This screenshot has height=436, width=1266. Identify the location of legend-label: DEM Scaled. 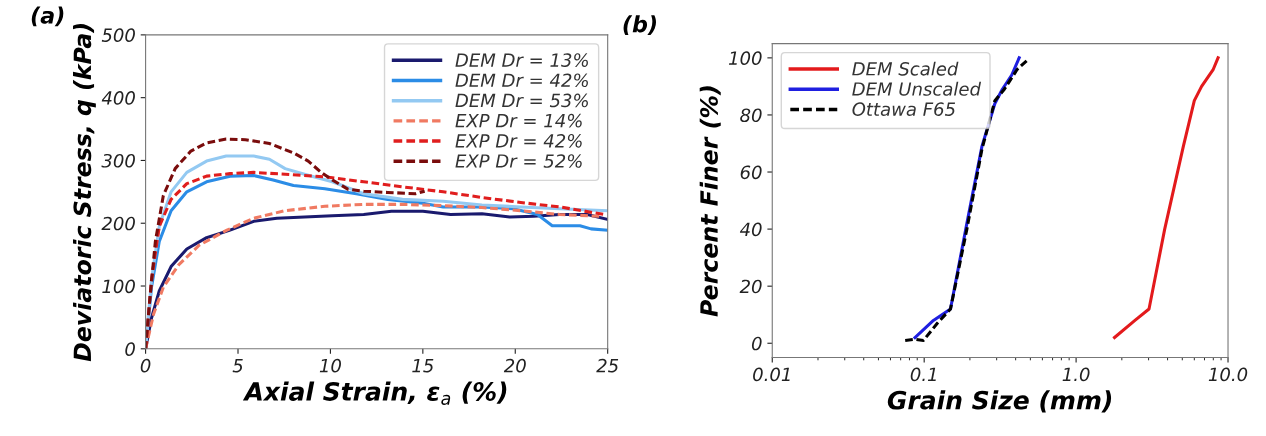
(905, 68).